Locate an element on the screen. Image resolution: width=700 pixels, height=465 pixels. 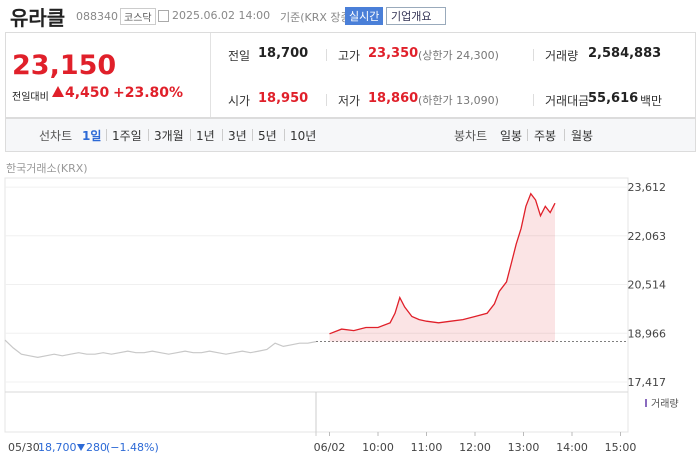
stock-name: 유라클 is located at coordinates (38, 18).